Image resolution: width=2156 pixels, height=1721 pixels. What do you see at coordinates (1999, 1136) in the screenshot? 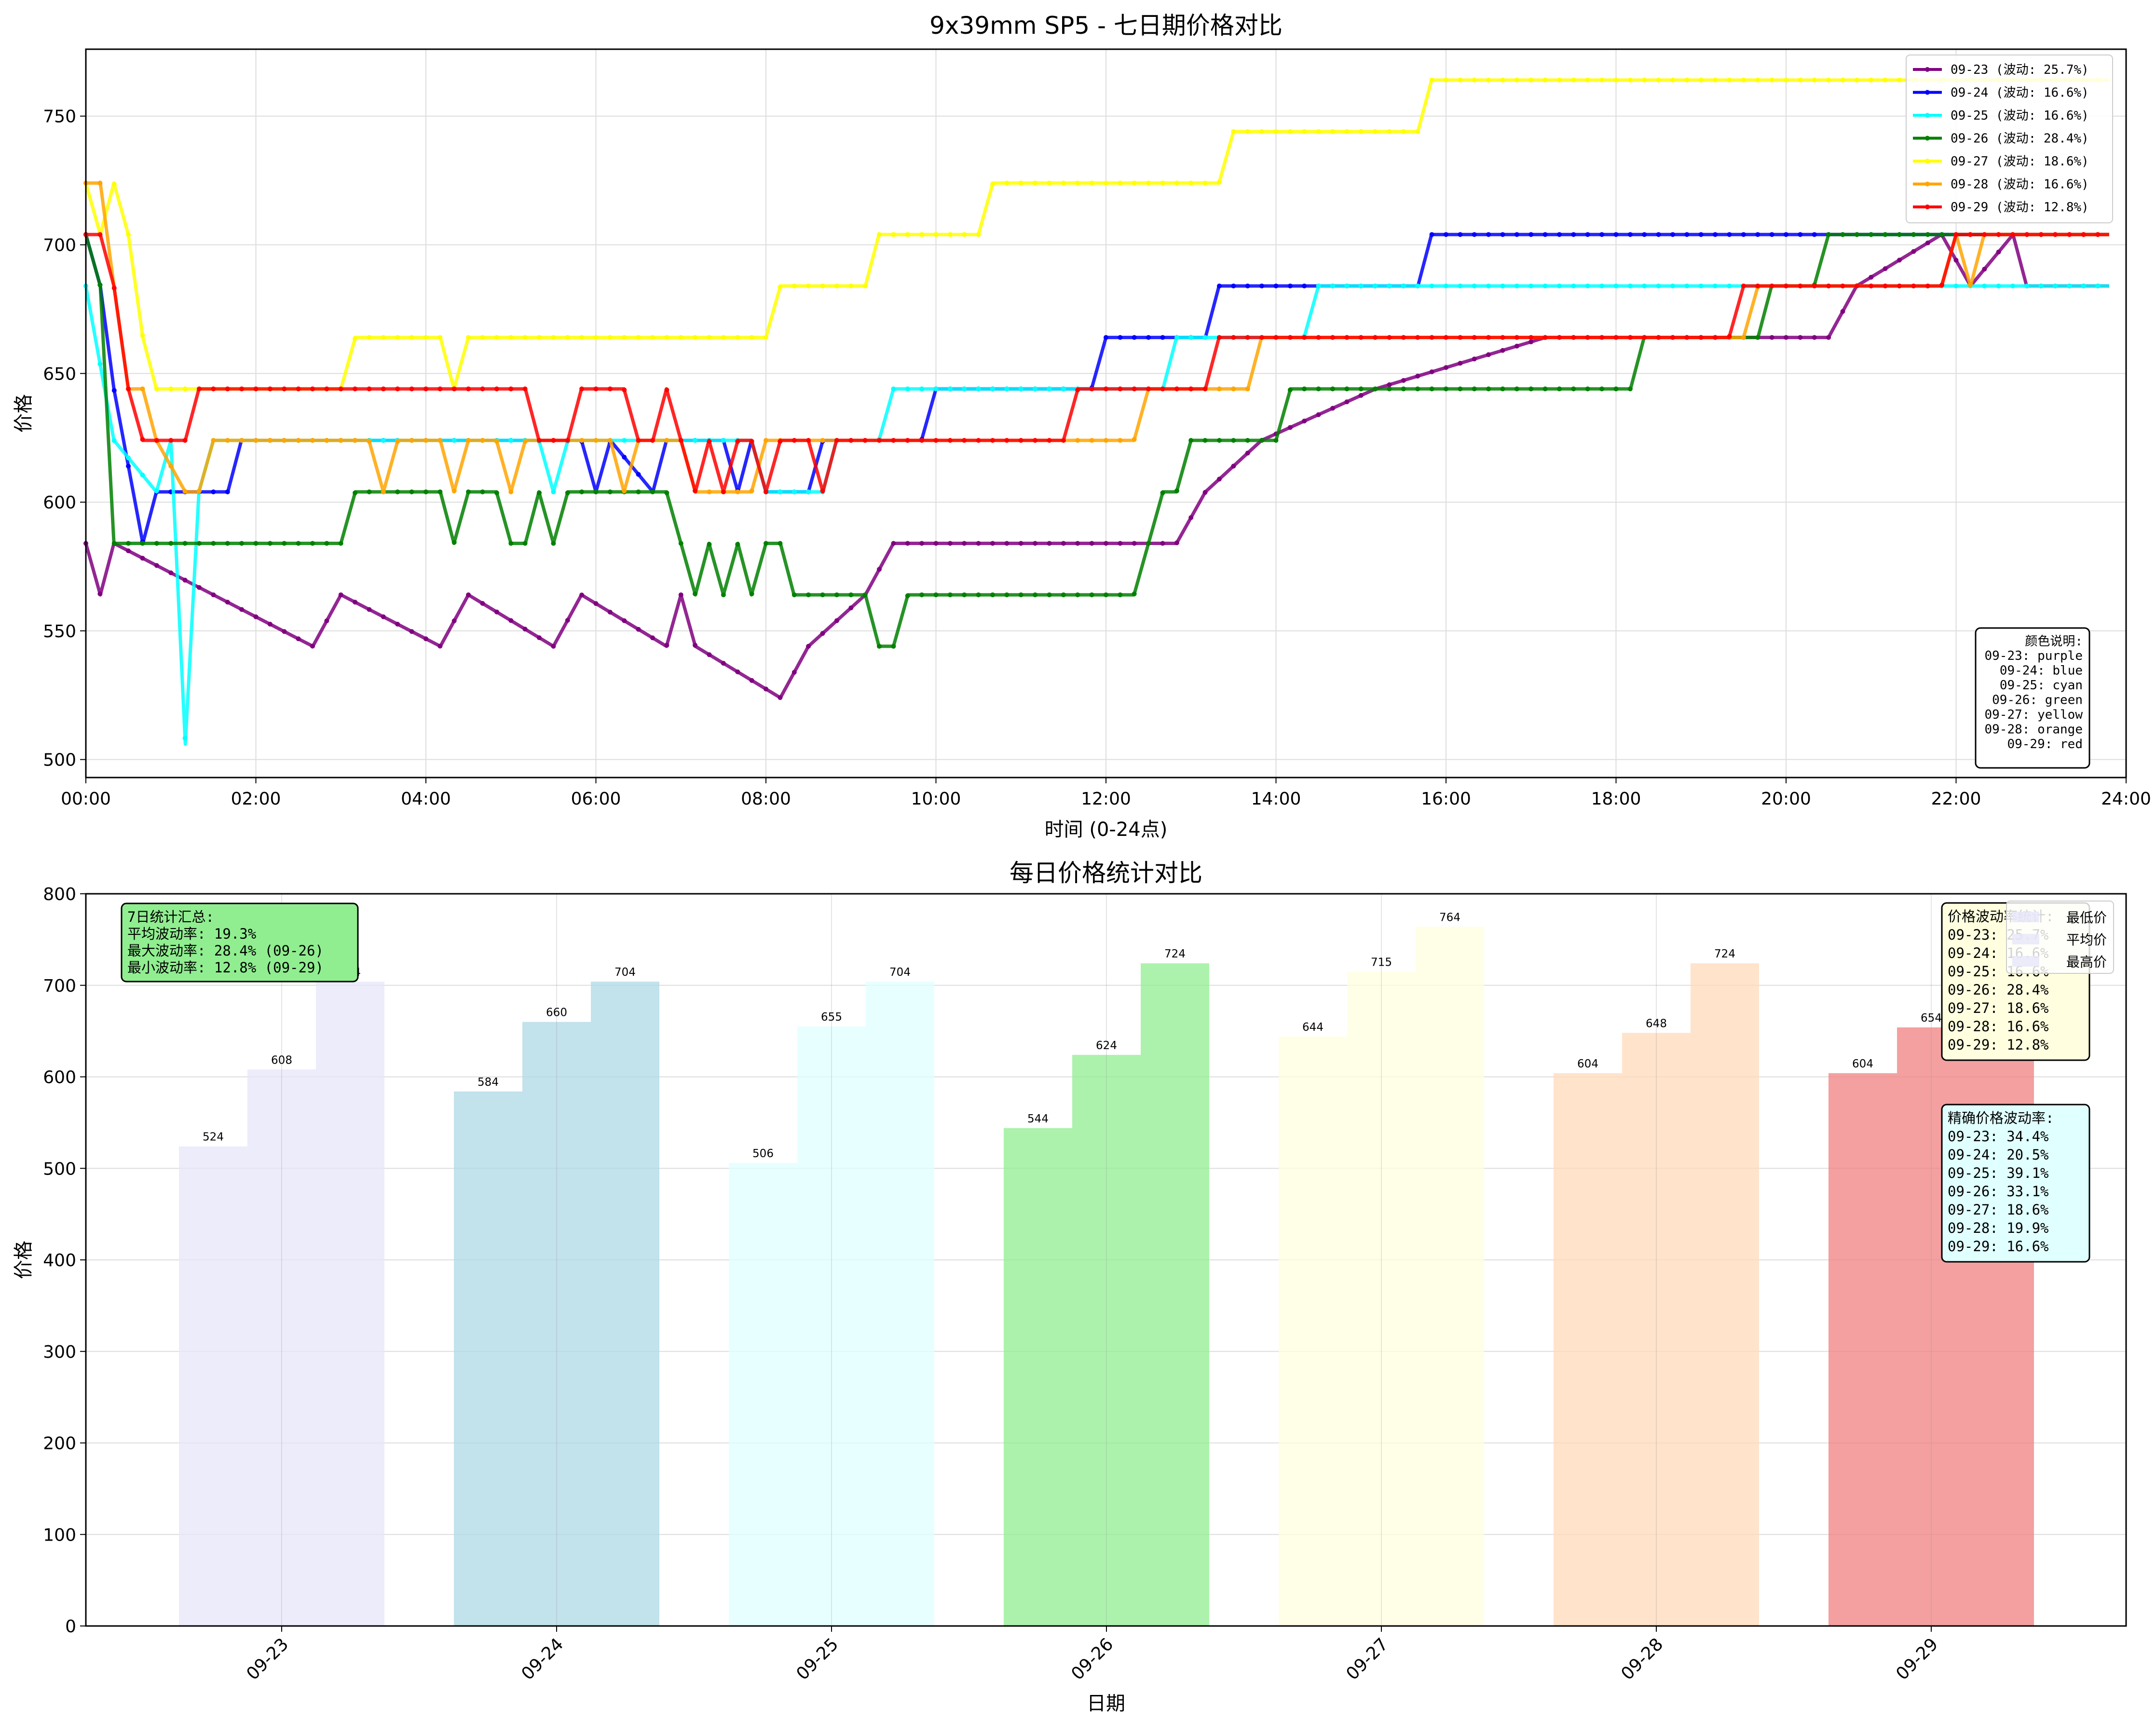
I see `precise-line: 09-23: 34.4%` at bounding box center [1999, 1136].